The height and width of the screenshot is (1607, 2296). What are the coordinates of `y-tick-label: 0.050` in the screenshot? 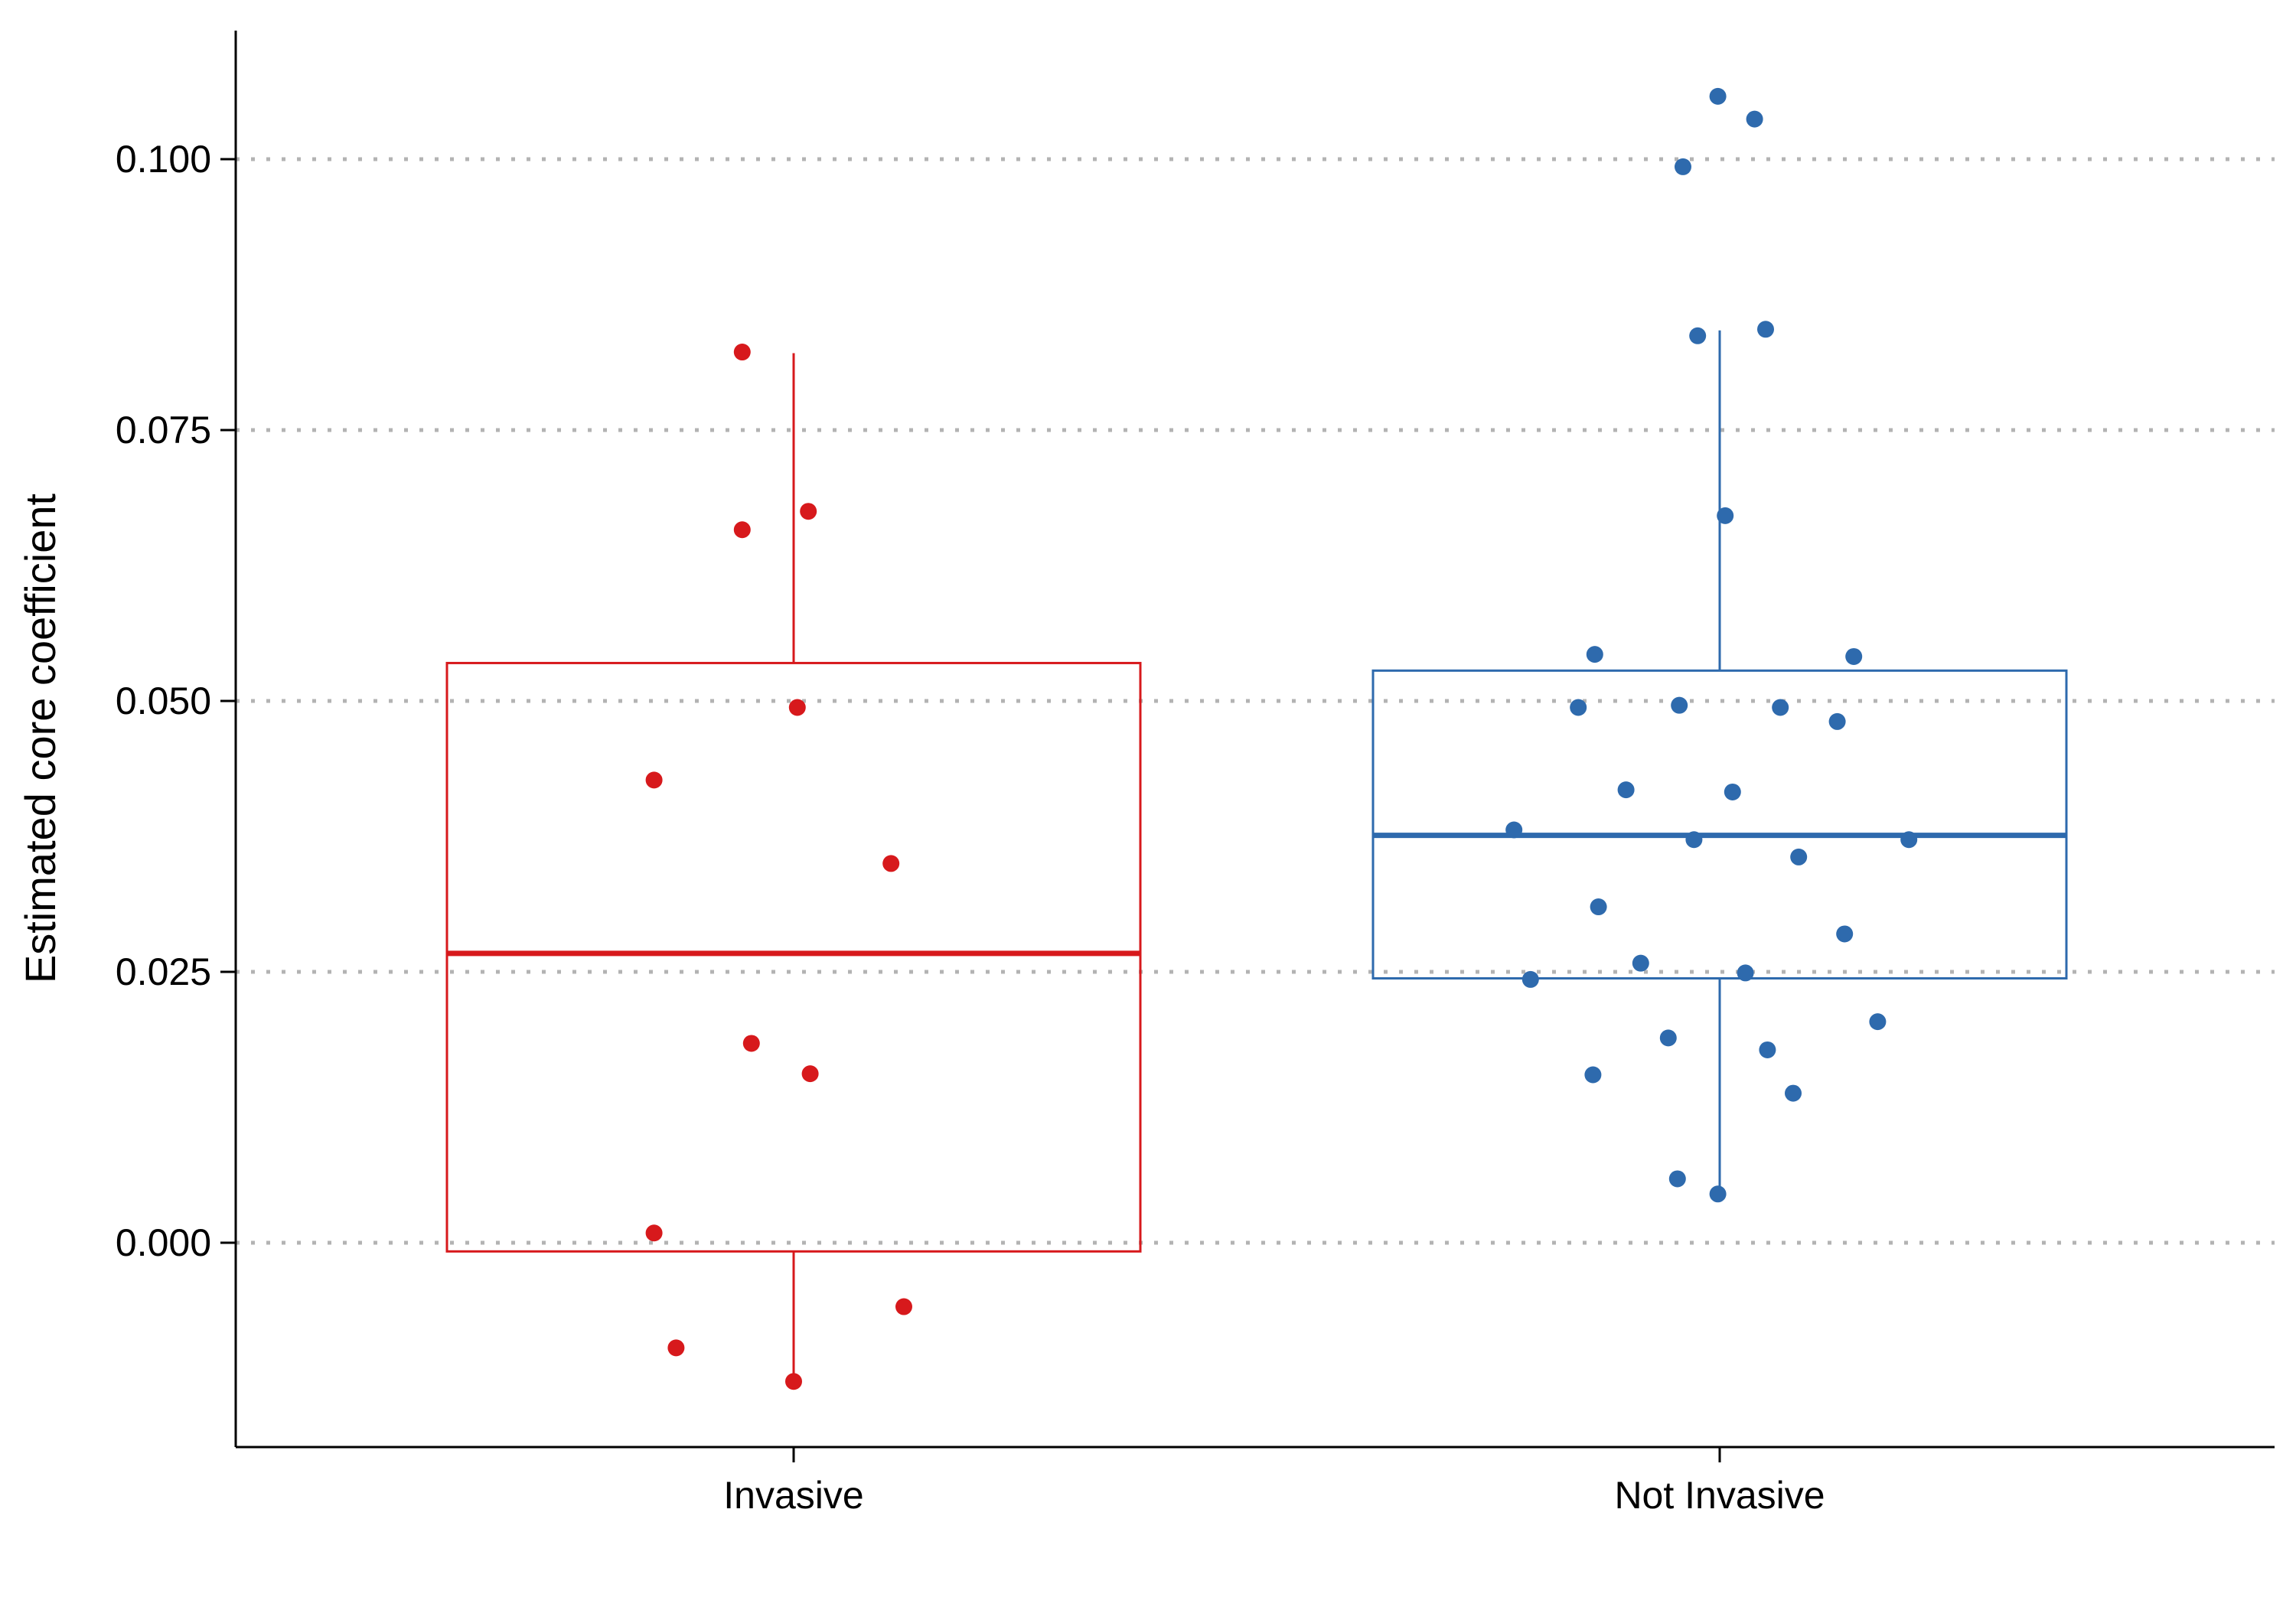 It's located at (163, 701).